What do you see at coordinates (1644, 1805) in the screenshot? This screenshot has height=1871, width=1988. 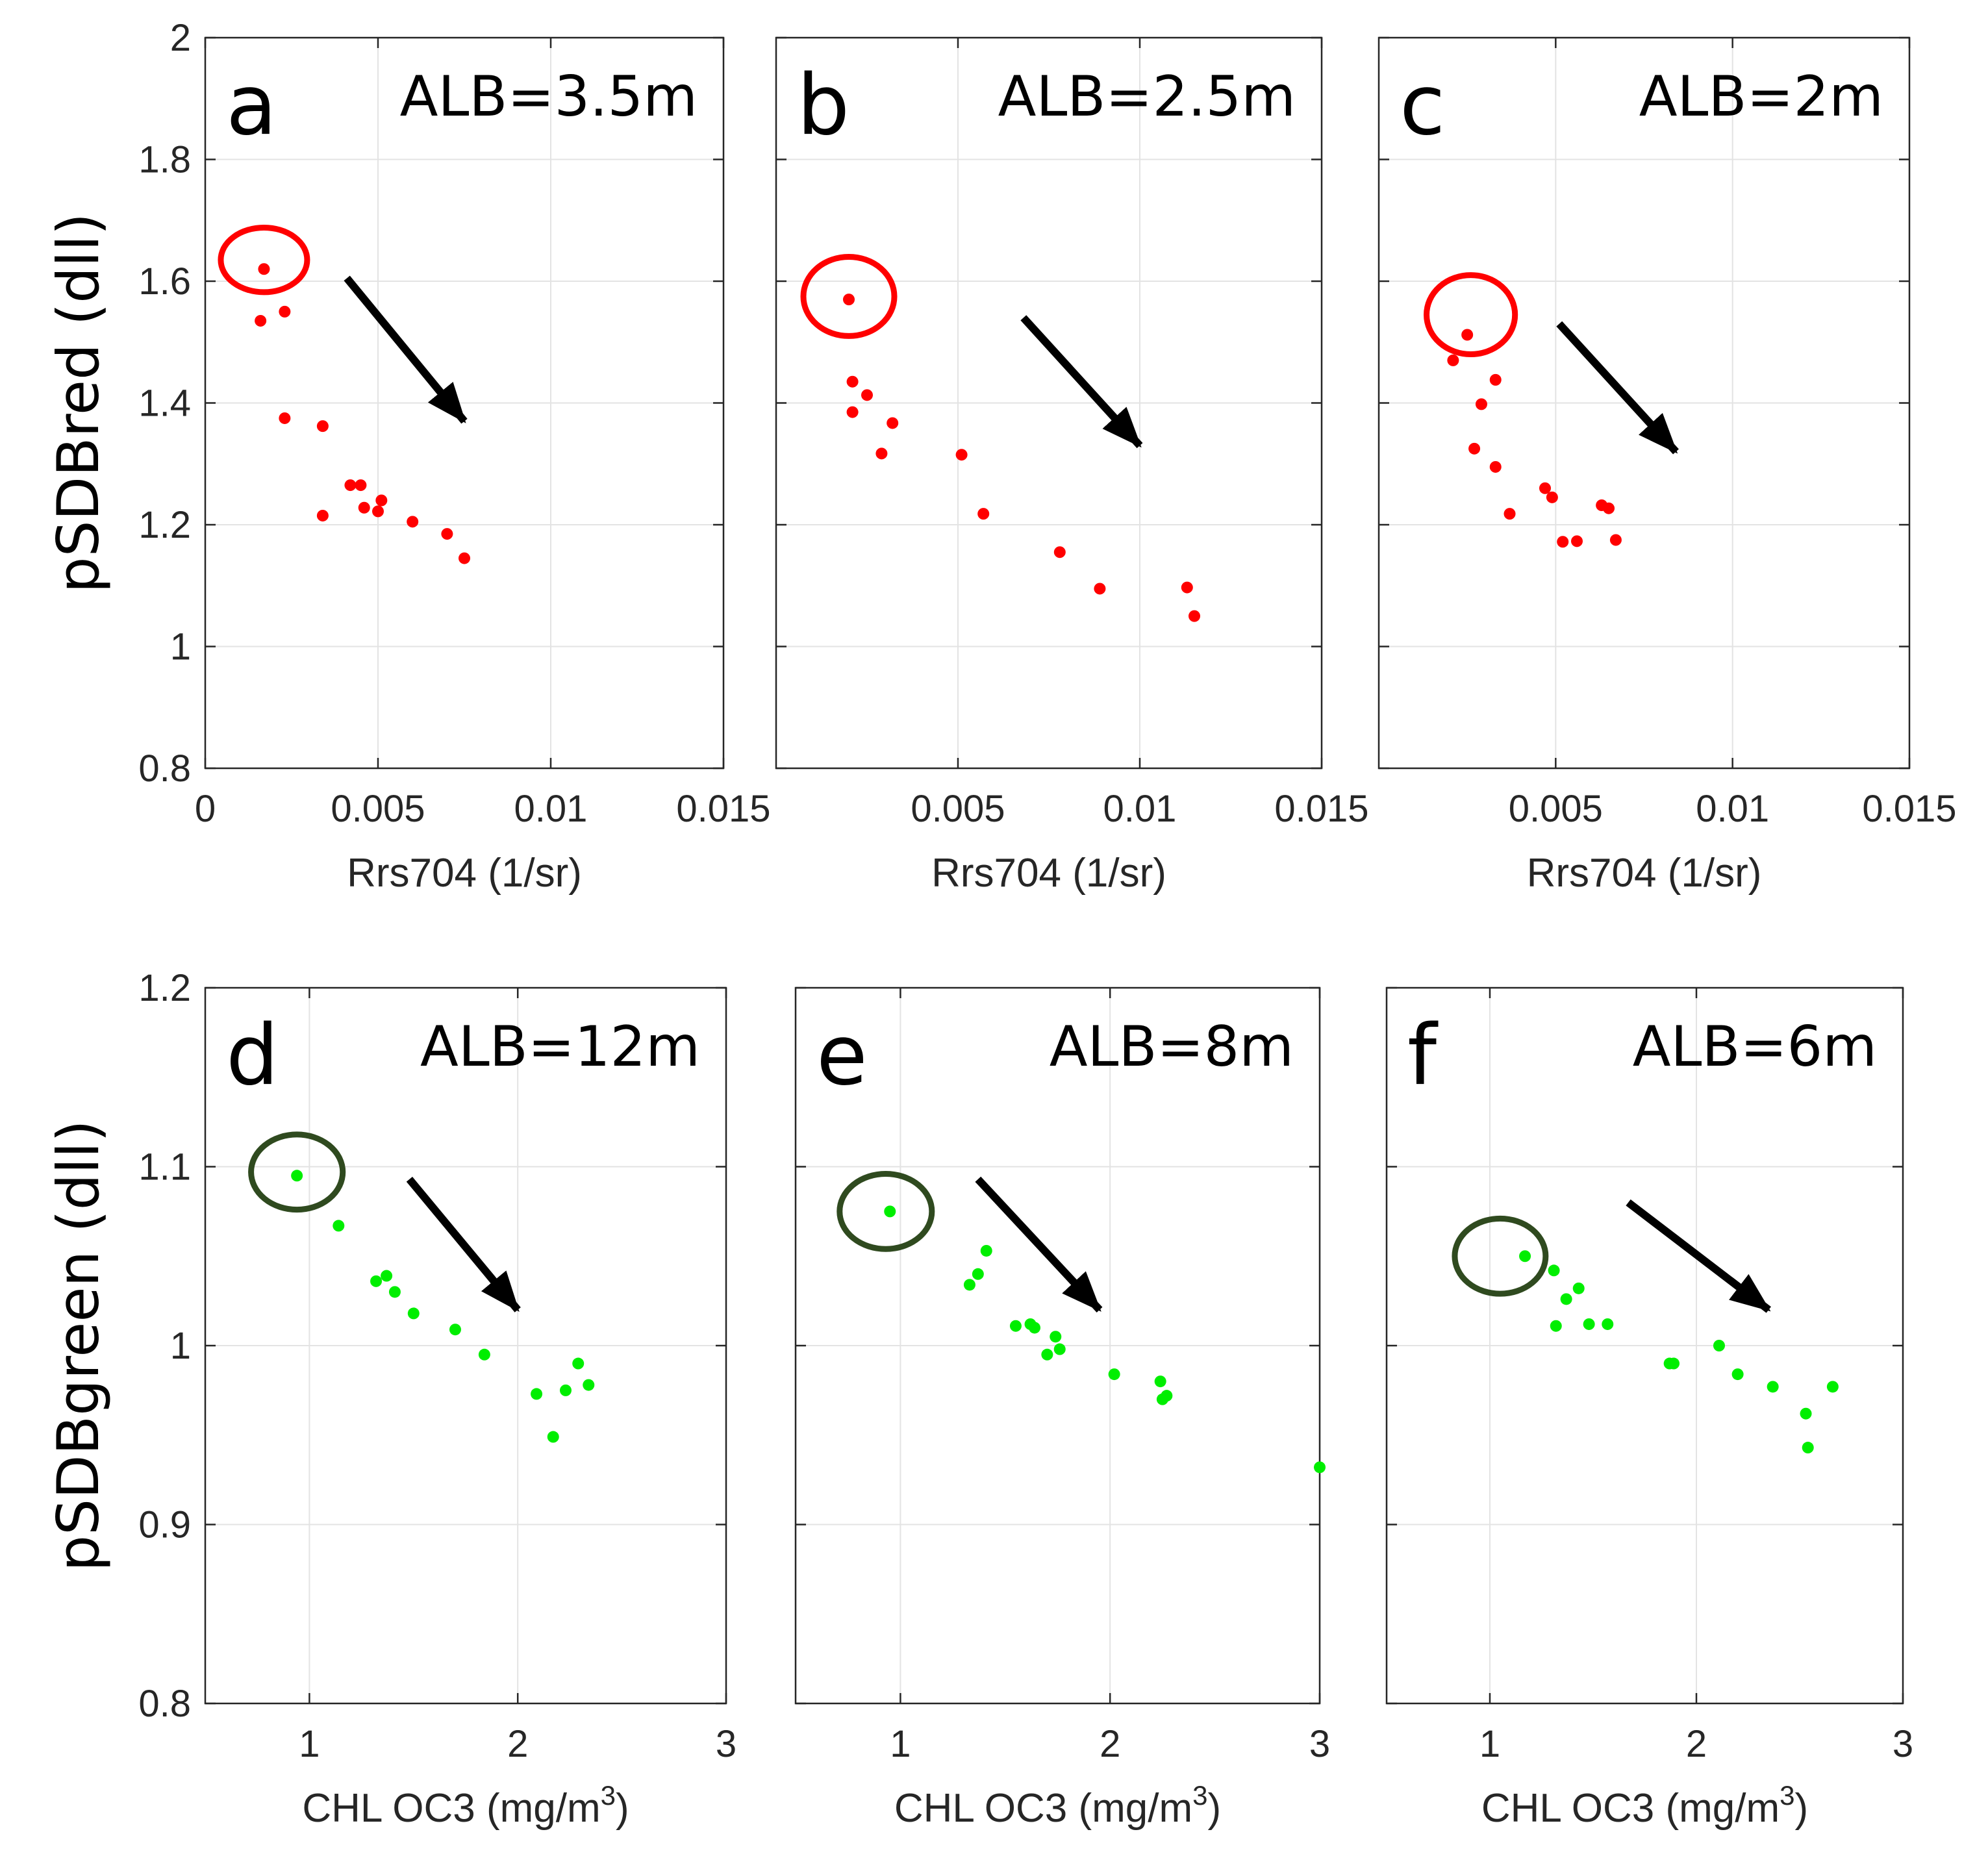 I see `x-axis-label: CHL OC3 (mg/m3)` at bounding box center [1644, 1805].